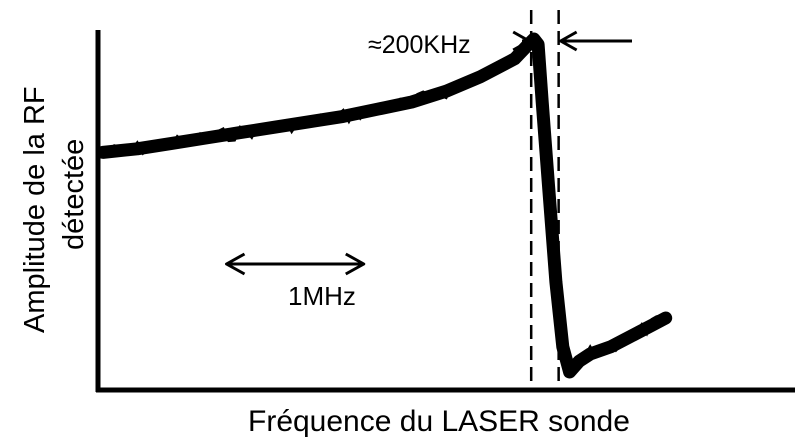 Image resolution: width=801 pixels, height=439 pixels. What do you see at coordinates (568, 41) in the screenshot?
I see `resolution-arrow-right-head` at bounding box center [568, 41].